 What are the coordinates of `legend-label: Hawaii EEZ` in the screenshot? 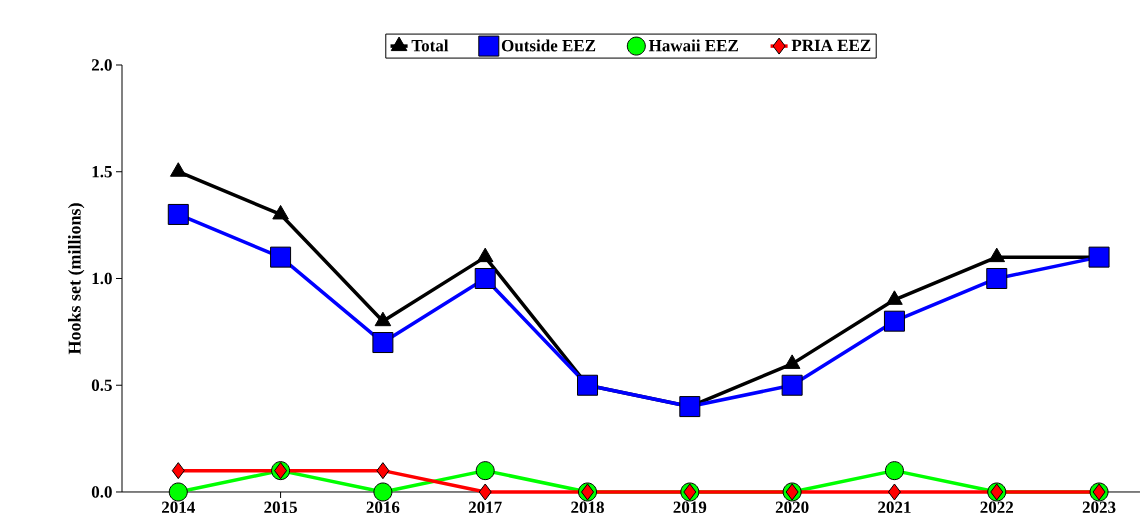 It's located at (693, 45).